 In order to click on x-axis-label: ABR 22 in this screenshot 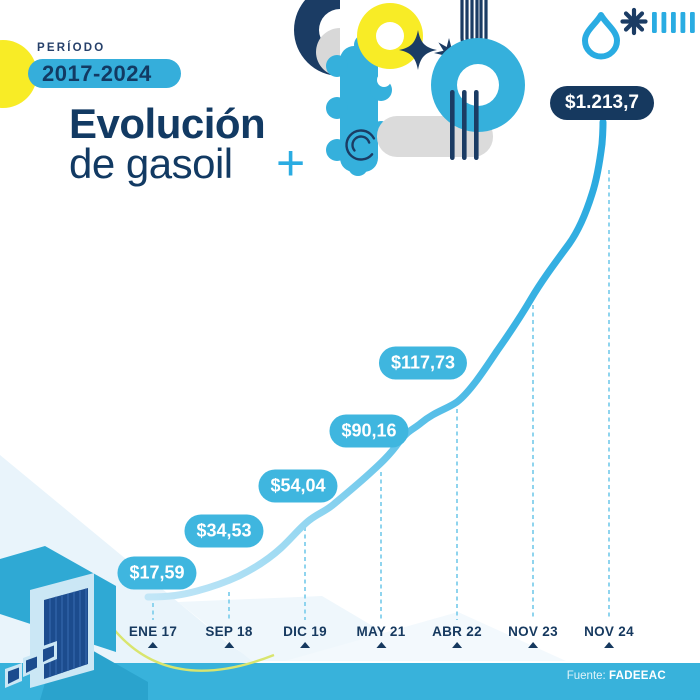, I will do `click(457, 636)`.